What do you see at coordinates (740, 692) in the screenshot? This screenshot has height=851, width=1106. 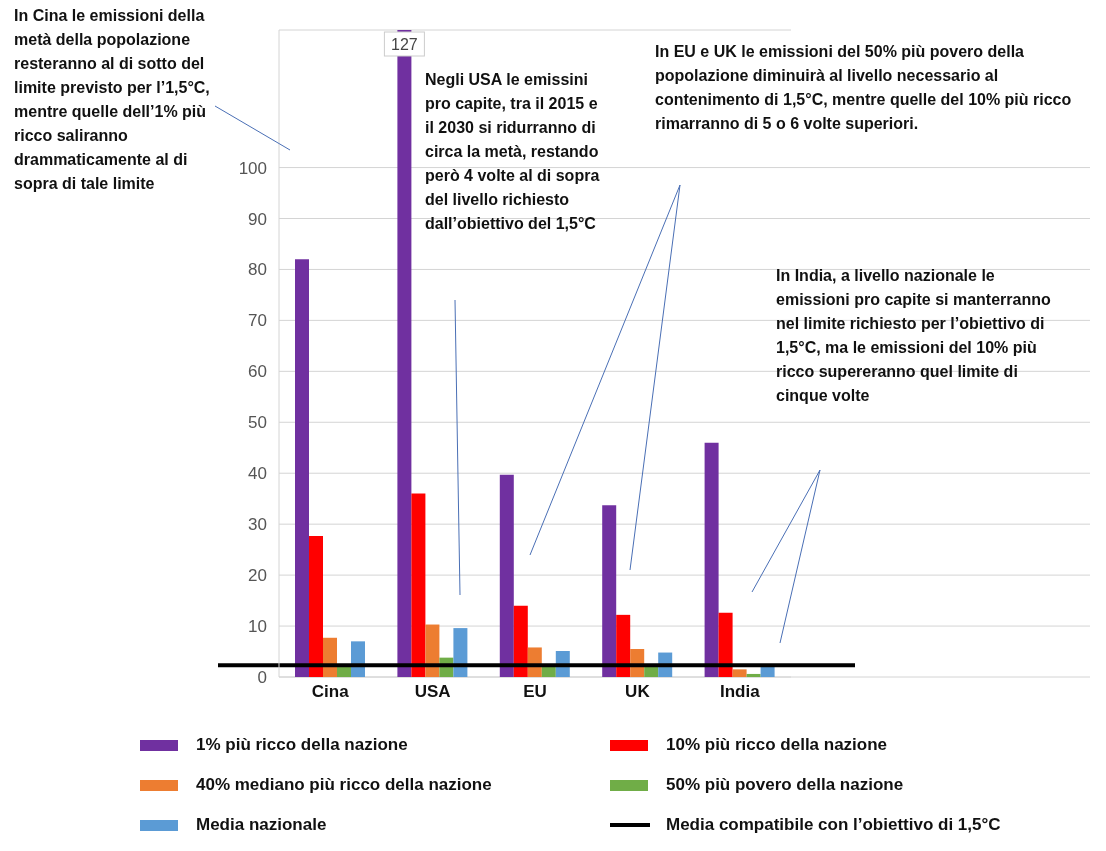 I see `x-tick-label: India` at bounding box center [740, 692].